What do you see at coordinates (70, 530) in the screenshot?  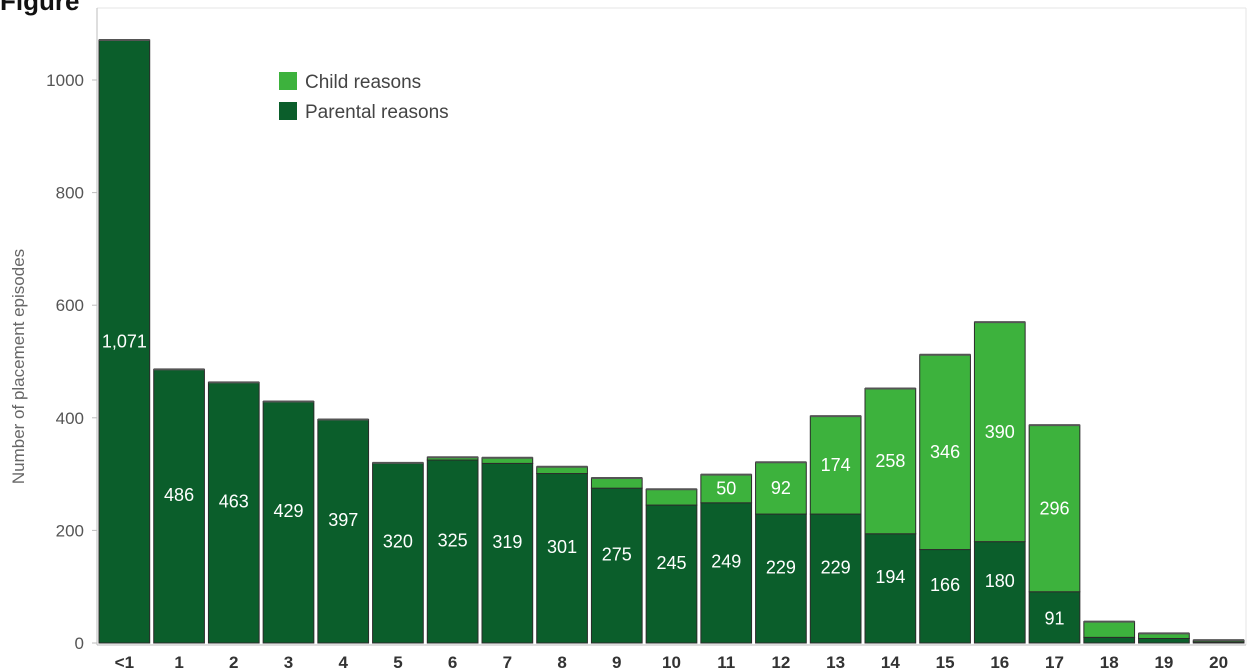 I see `y-tick-label: 200` at bounding box center [70, 530].